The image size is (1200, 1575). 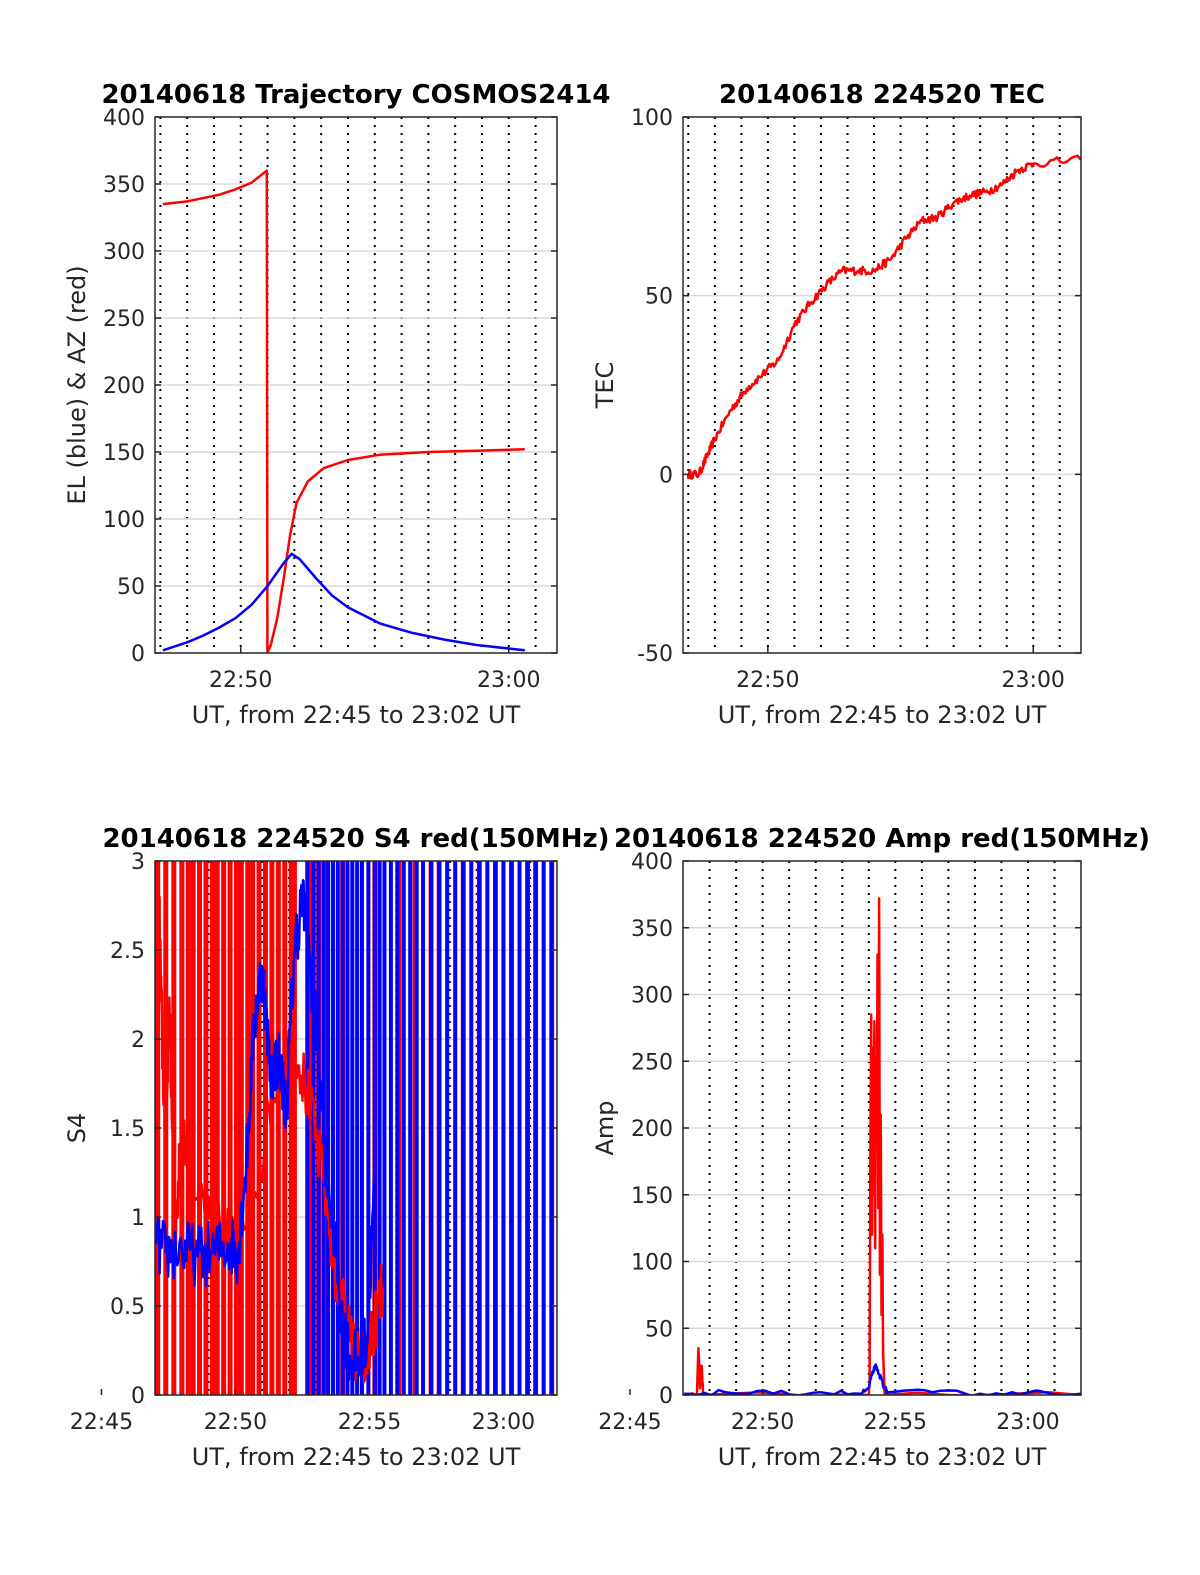 What do you see at coordinates (605, 386) in the screenshot?
I see `y-axis-label: TEC` at bounding box center [605, 386].